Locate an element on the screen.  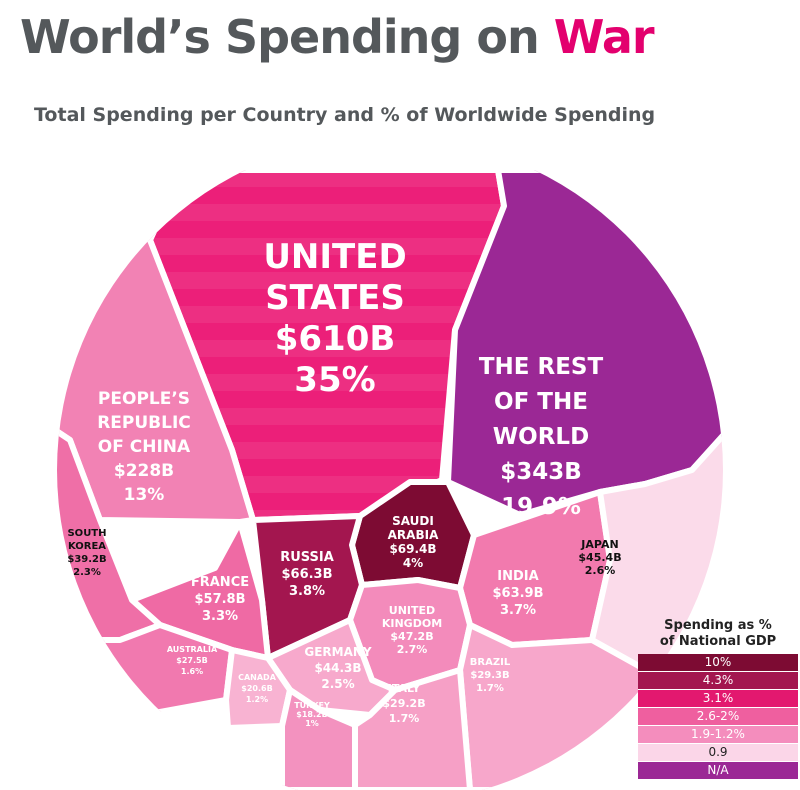
share-percent: 19.9% is located at coordinates (541, 507).